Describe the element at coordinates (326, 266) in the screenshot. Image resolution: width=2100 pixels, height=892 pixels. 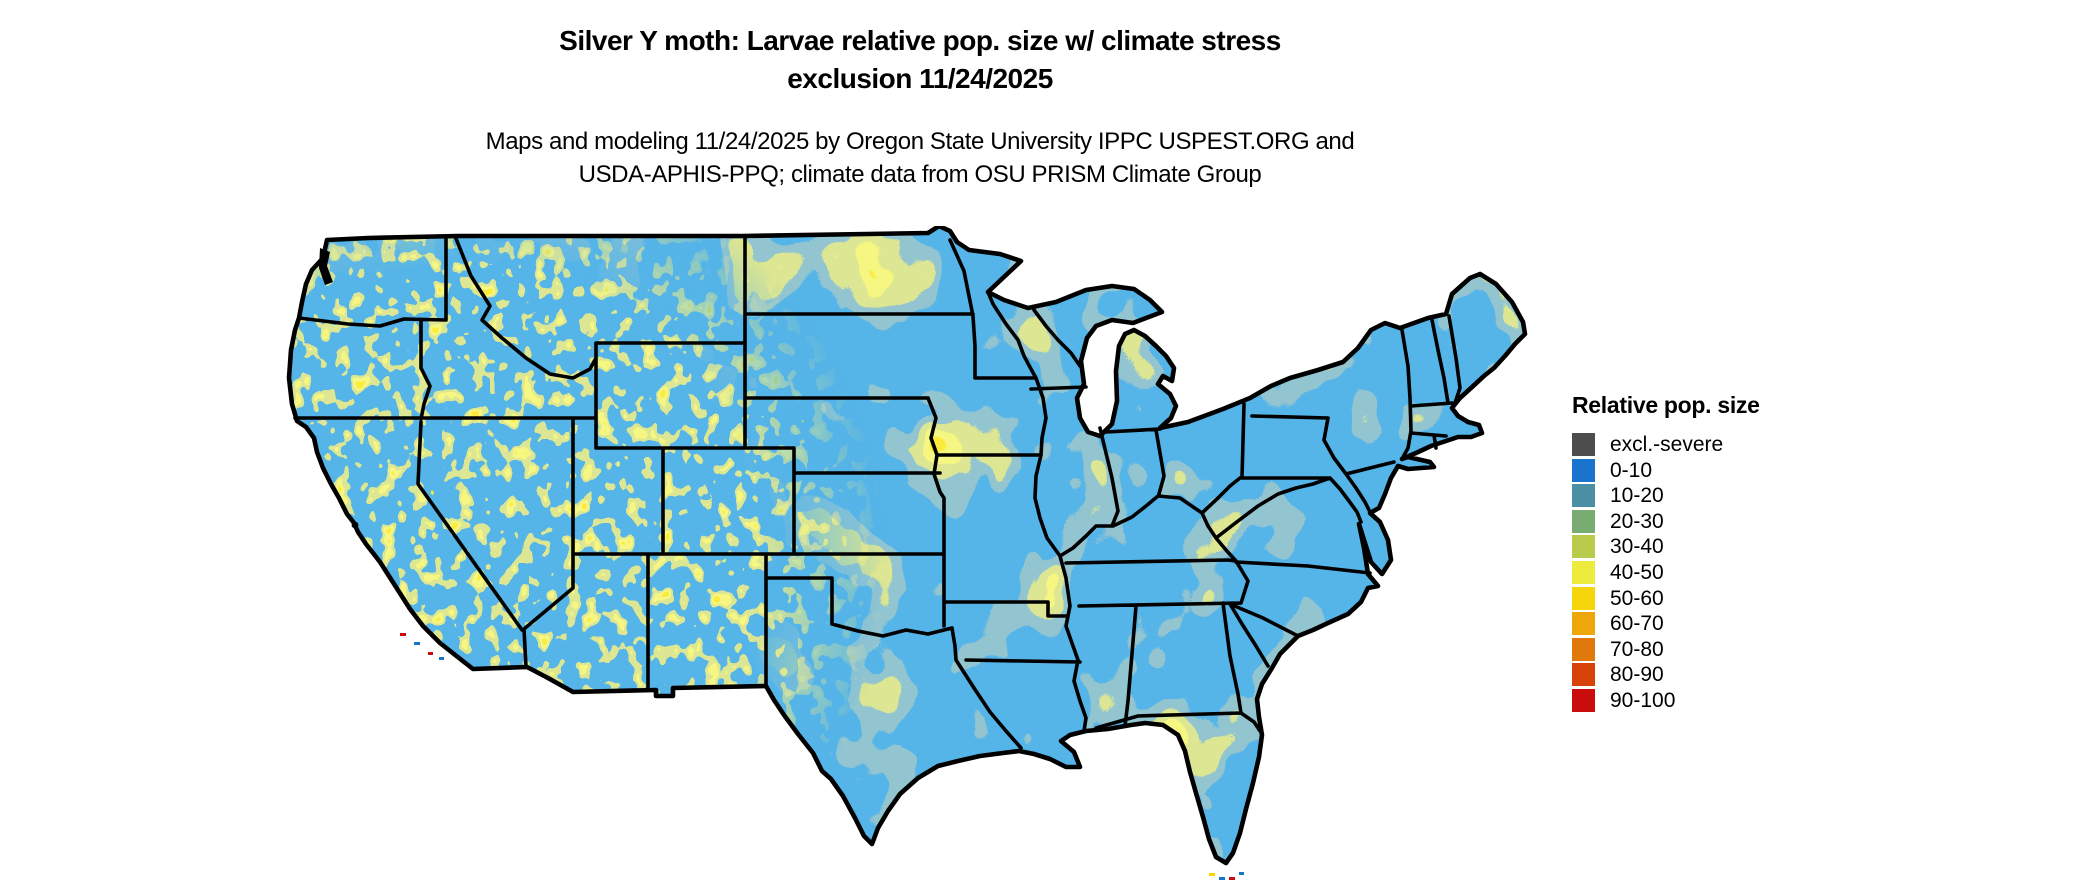
I see `puget-sound` at that location.